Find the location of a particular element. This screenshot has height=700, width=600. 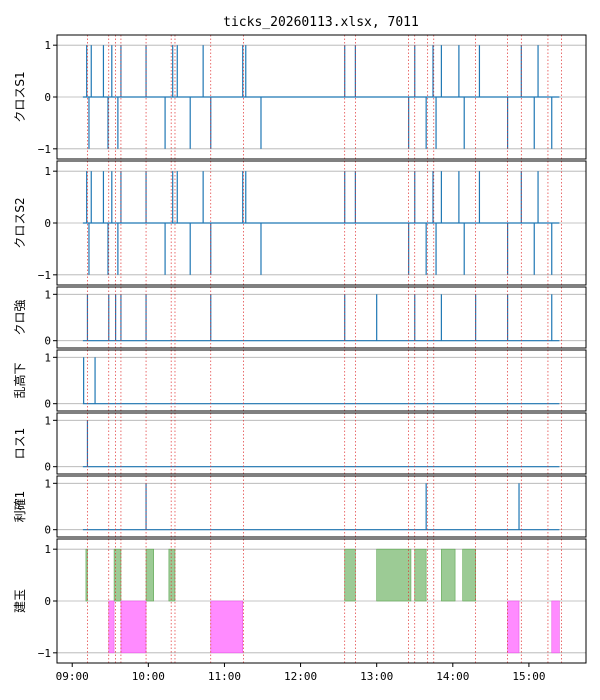

x-tick-label: 12:00 is located at coordinates (300, 676).